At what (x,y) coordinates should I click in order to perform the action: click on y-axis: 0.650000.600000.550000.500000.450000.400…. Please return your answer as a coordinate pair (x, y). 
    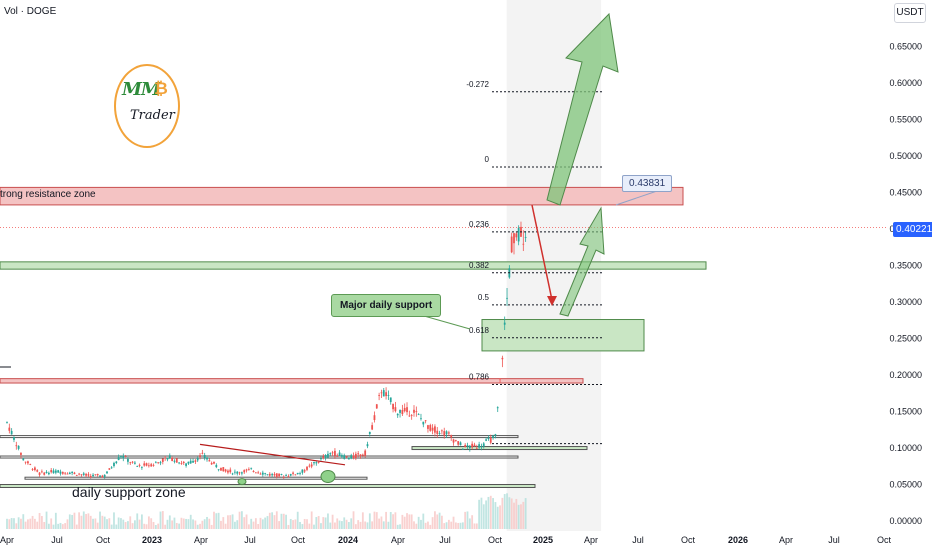
    Looking at the image, I should click on (905, 284).